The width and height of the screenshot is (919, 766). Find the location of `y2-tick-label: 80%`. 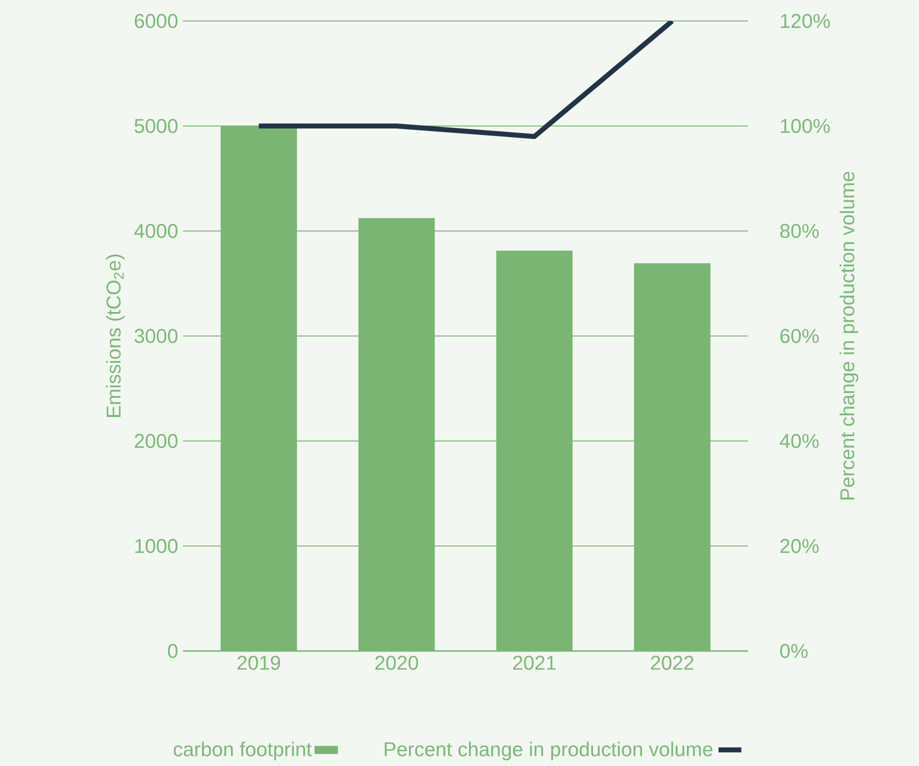

y2-tick-label: 80% is located at coordinates (799, 231).